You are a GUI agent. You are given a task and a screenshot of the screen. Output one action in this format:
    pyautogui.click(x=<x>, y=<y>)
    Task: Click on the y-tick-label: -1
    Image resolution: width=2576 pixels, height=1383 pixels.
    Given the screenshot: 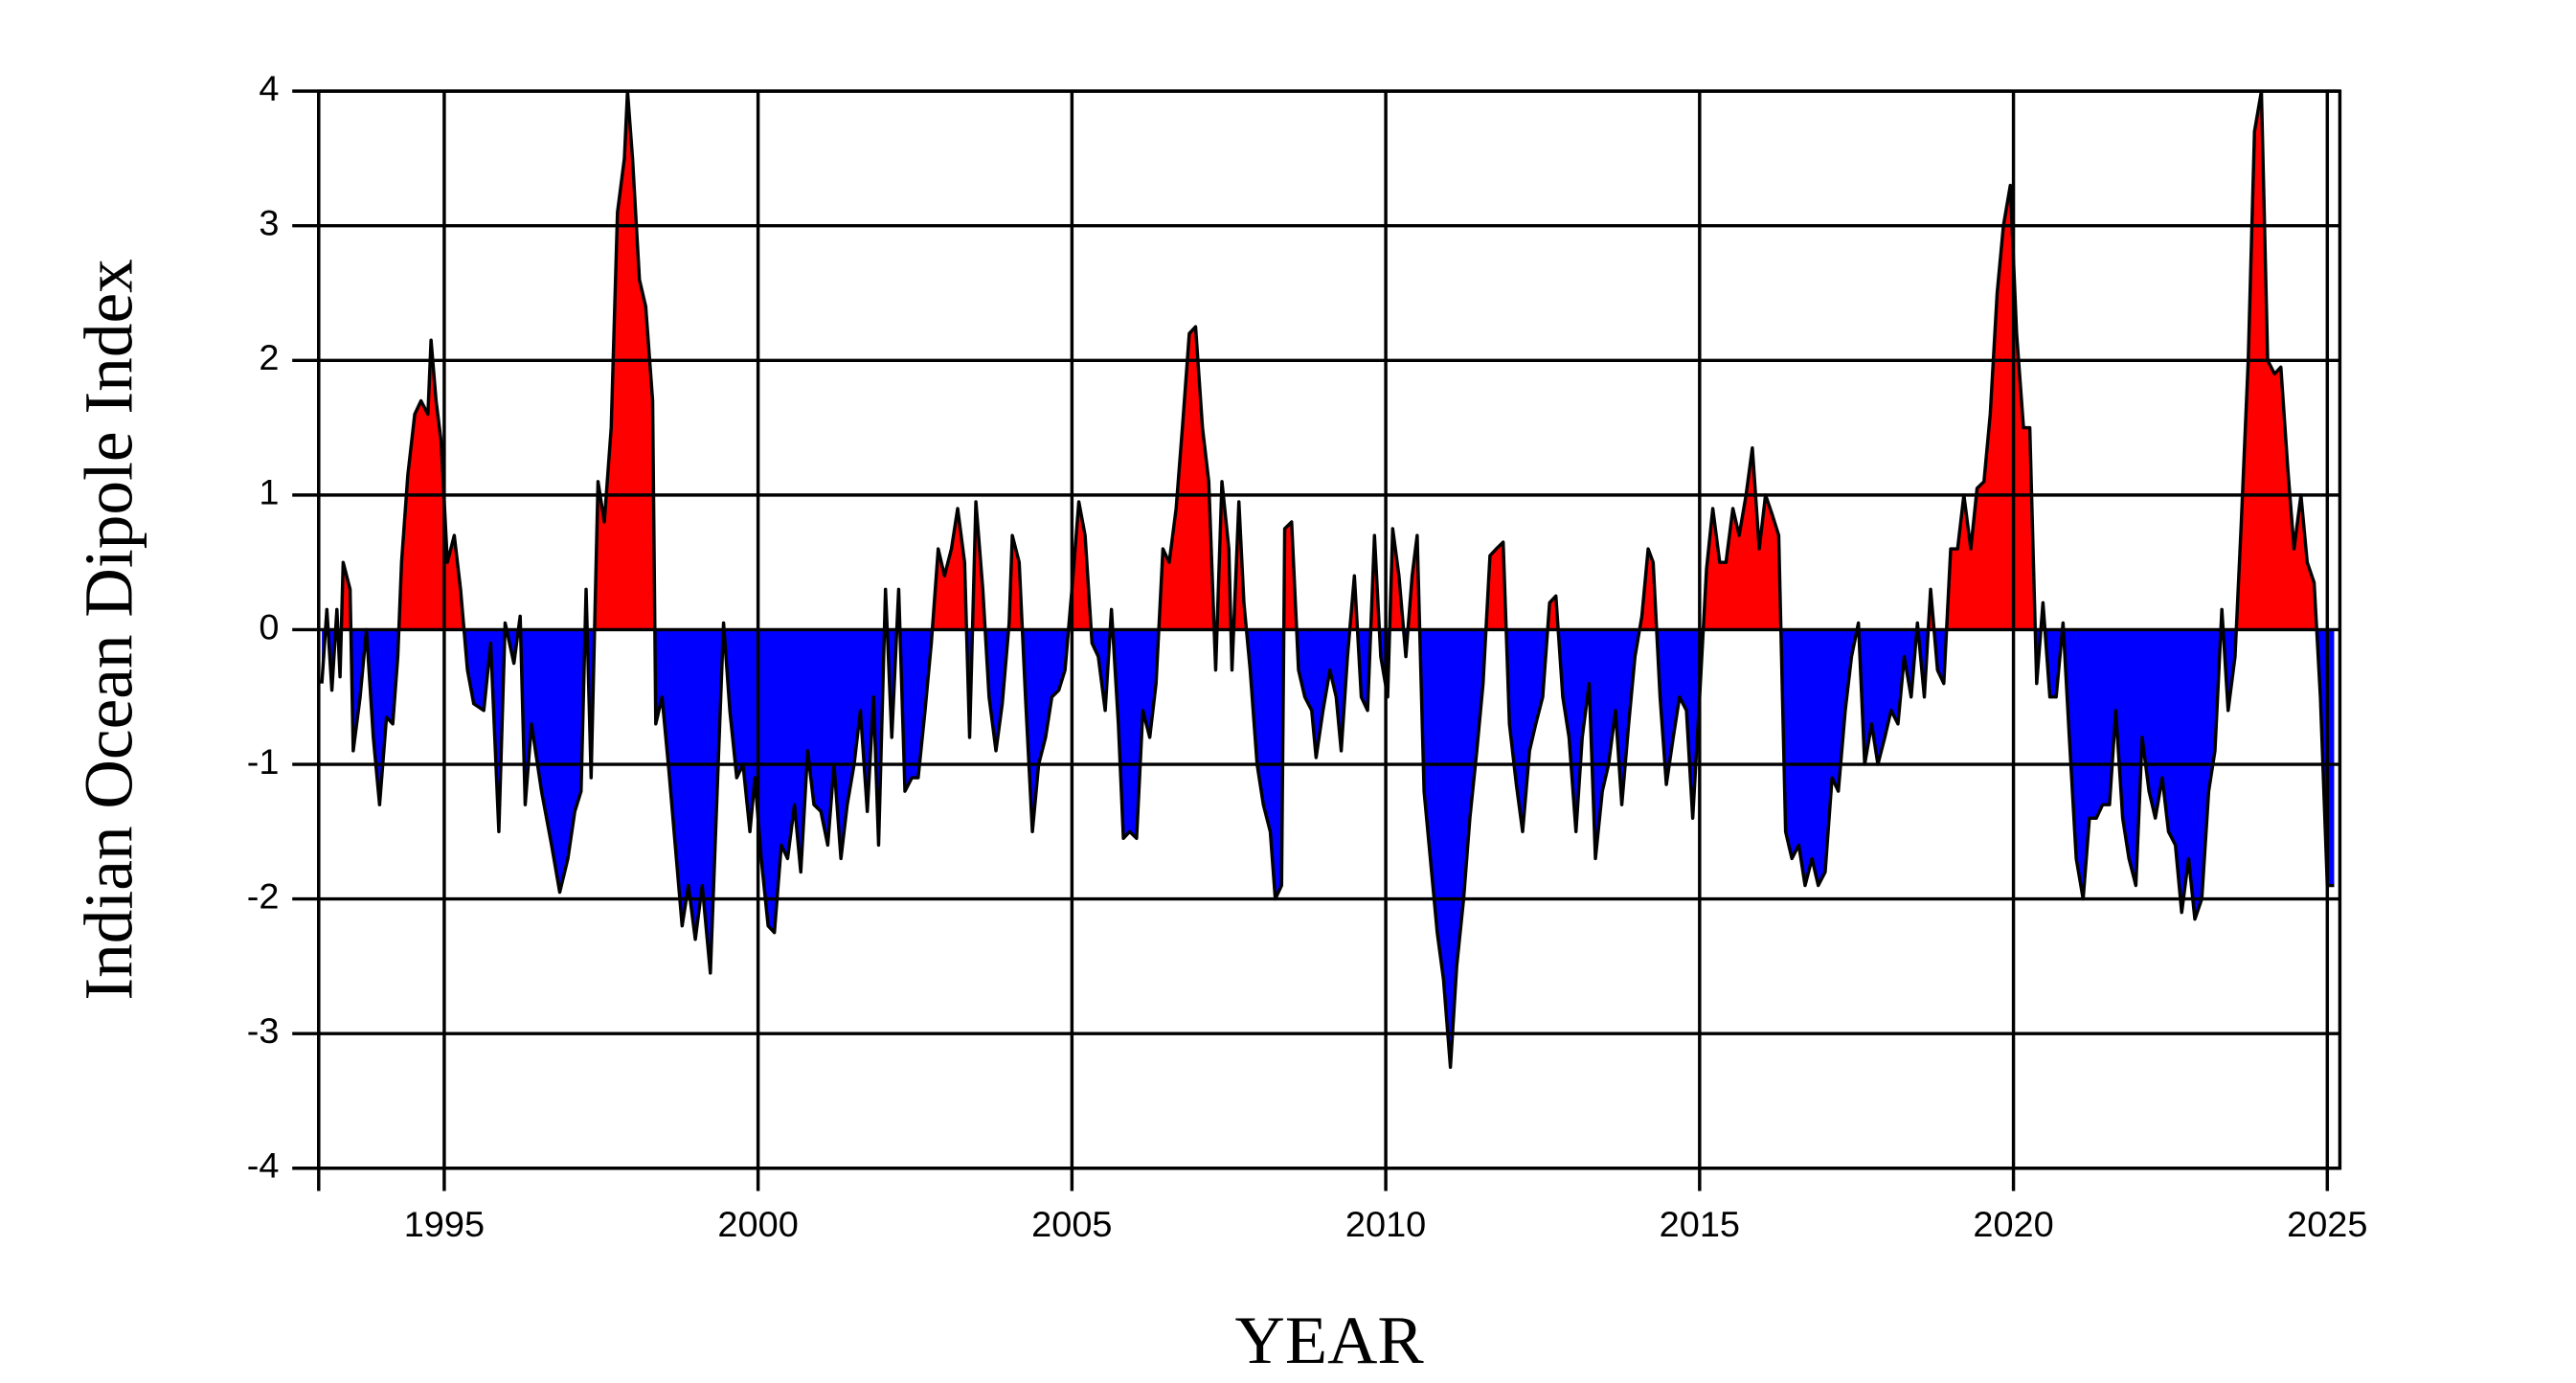 What is the action you would take?
    pyautogui.click(x=263, y=761)
    